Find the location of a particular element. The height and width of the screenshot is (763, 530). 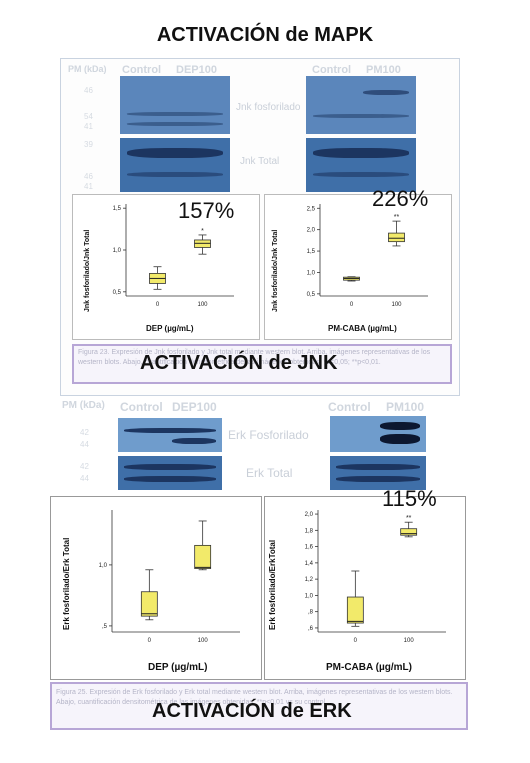

jnk-mw-top-3: 41 is located at coordinates (88, 126).